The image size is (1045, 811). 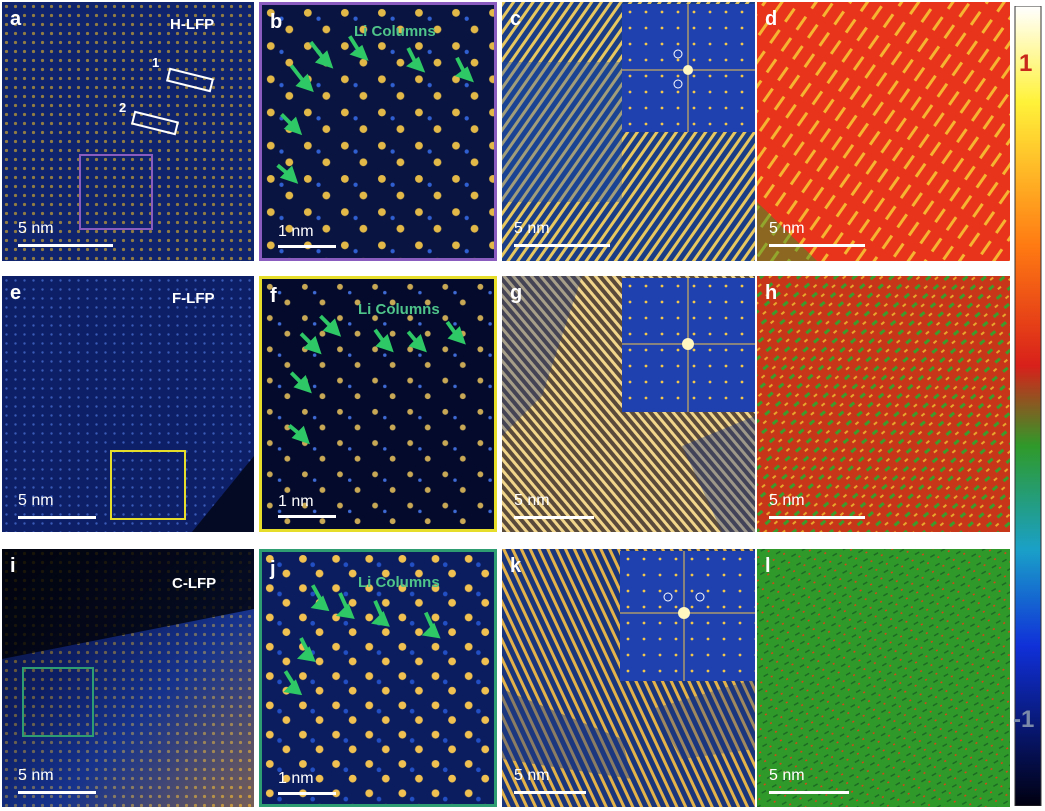 I want to click on stem-image-a, so click(x=128, y=131).